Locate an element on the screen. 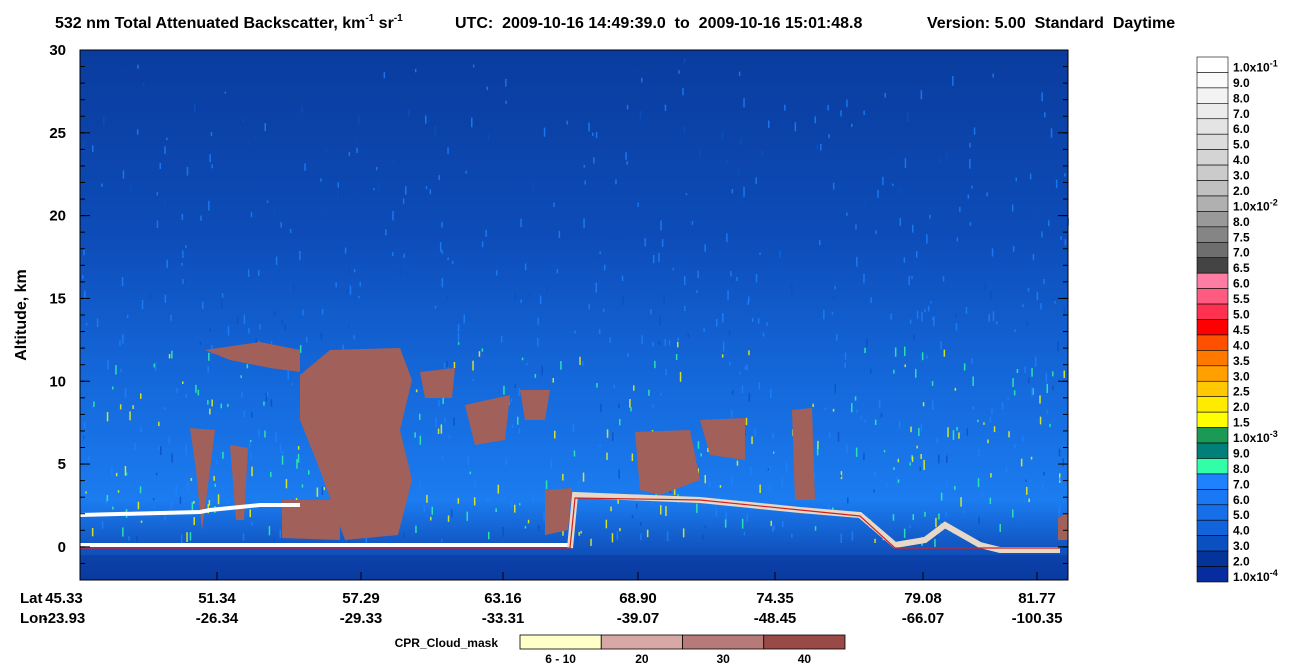 The image size is (1300, 667). colorbar-label-text: 4.0 is located at coordinates (1241, 160).